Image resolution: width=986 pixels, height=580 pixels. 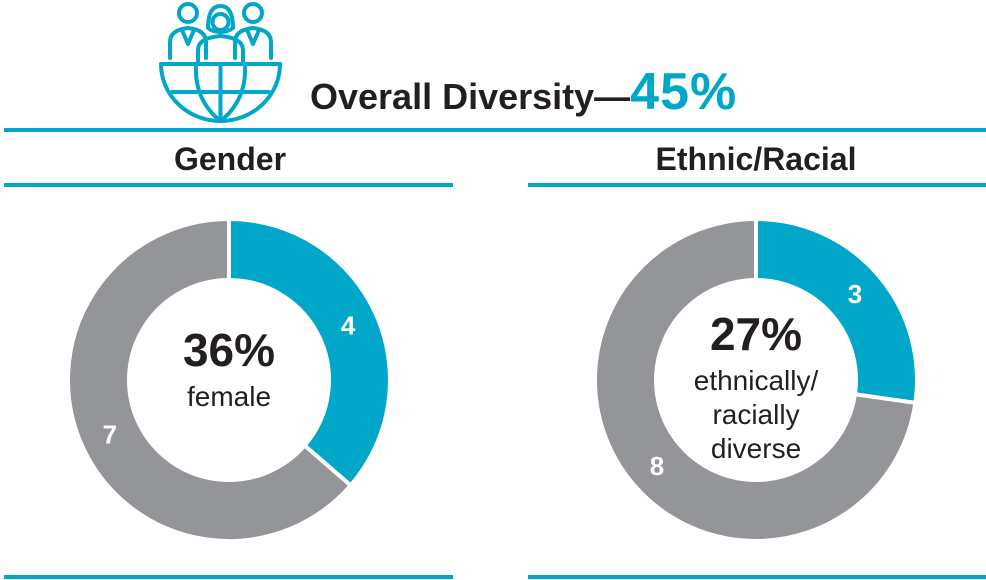 What do you see at coordinates (757, 185) in the screenshot?
I see `ethnic-header-divider` at bounding box center [757, 185].